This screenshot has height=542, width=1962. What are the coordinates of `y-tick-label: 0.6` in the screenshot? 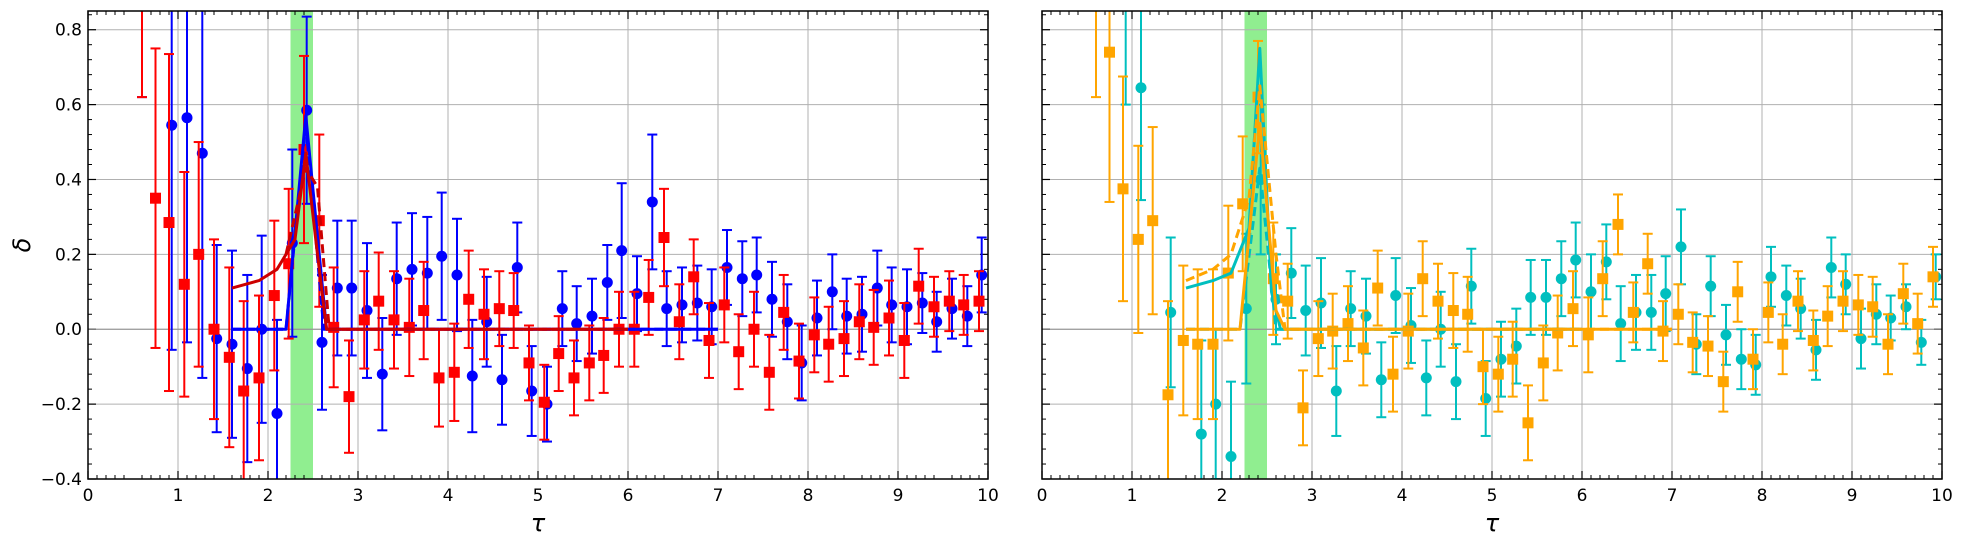 It's located at (68, 106).